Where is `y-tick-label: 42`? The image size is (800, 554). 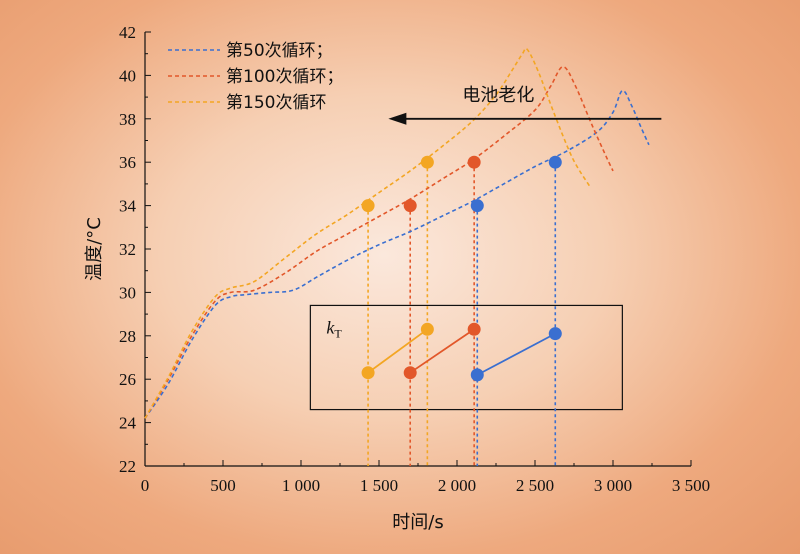 y-tick-label: 42 is located at coordinates (127, 32).